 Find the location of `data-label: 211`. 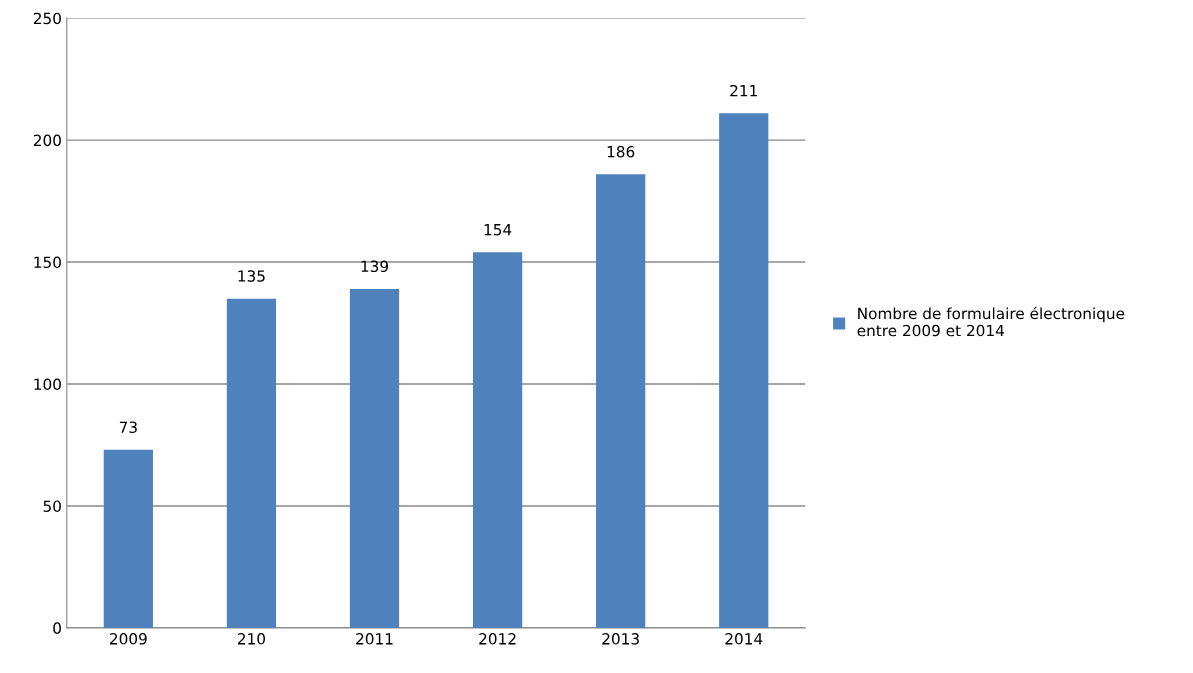

data-label: 211 is located at coordinates (743, 90).